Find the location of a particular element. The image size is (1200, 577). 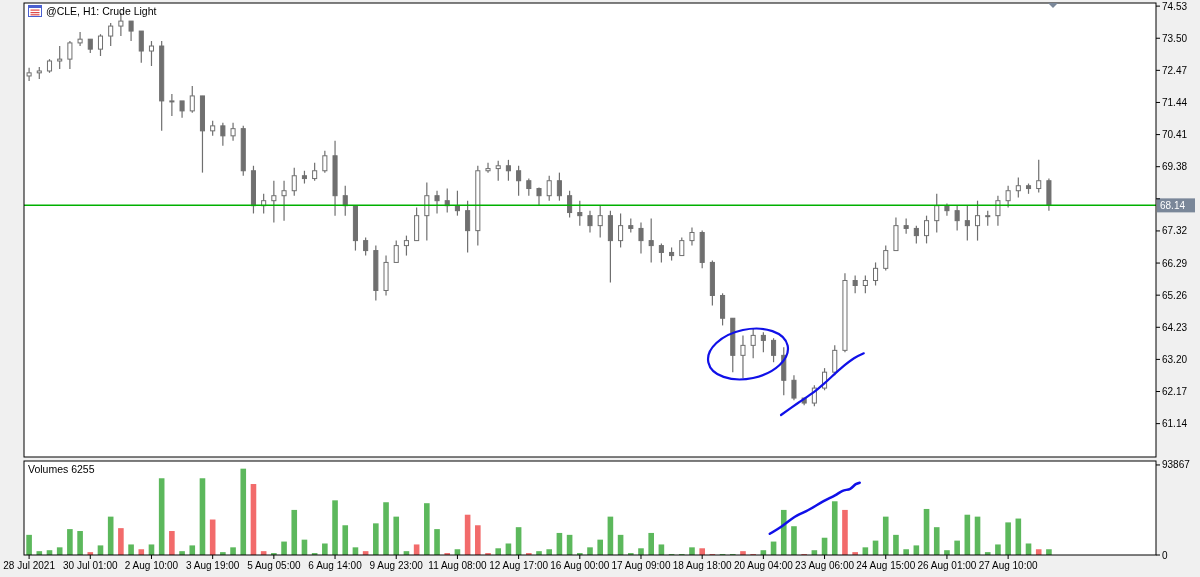

x-tick-label: 5 Aug 05:00 is located at coordinates (274, 565).